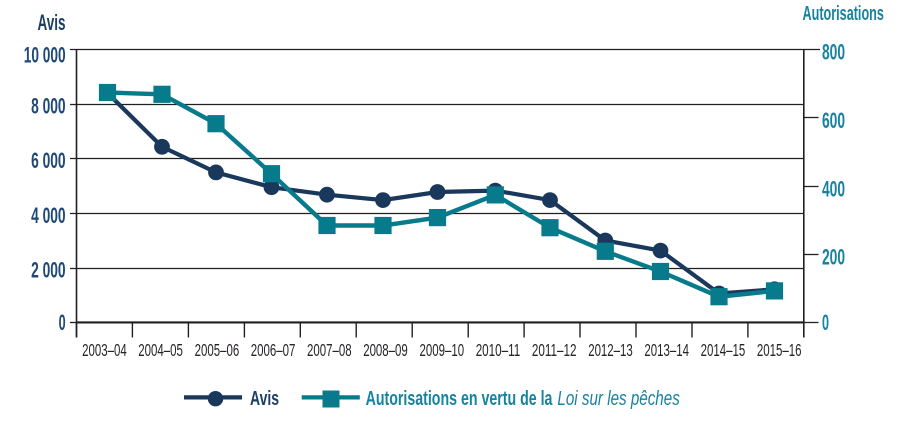  I want to click on svg-text: Autorisations, so click(843, 14).